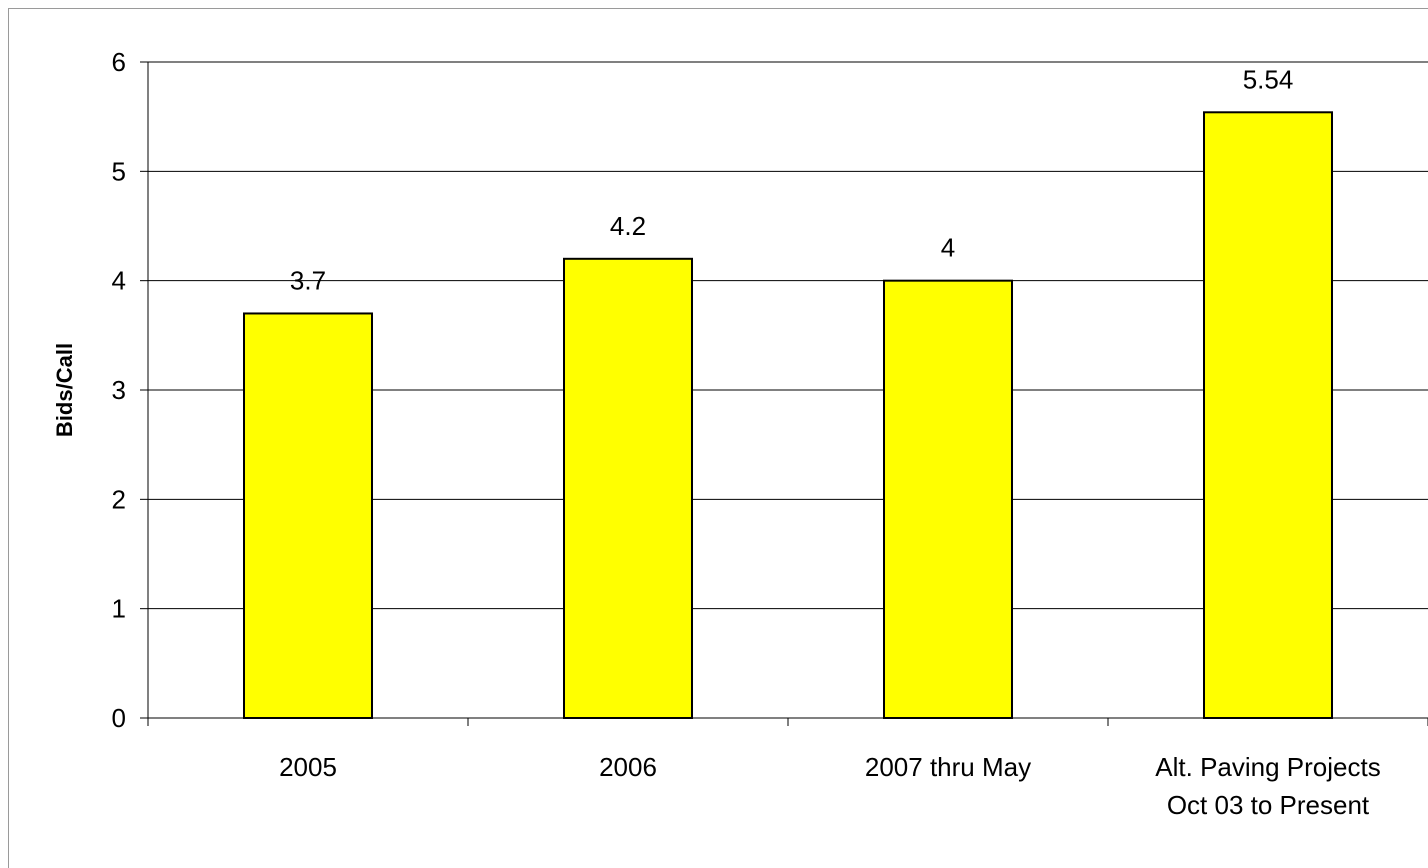 The height and width of the screenshot is (868, 1428). What do you see at coordinates (628, 226) in the screenshot?
I see `data-label-1: 4.2` at bounding box center [628, 226].